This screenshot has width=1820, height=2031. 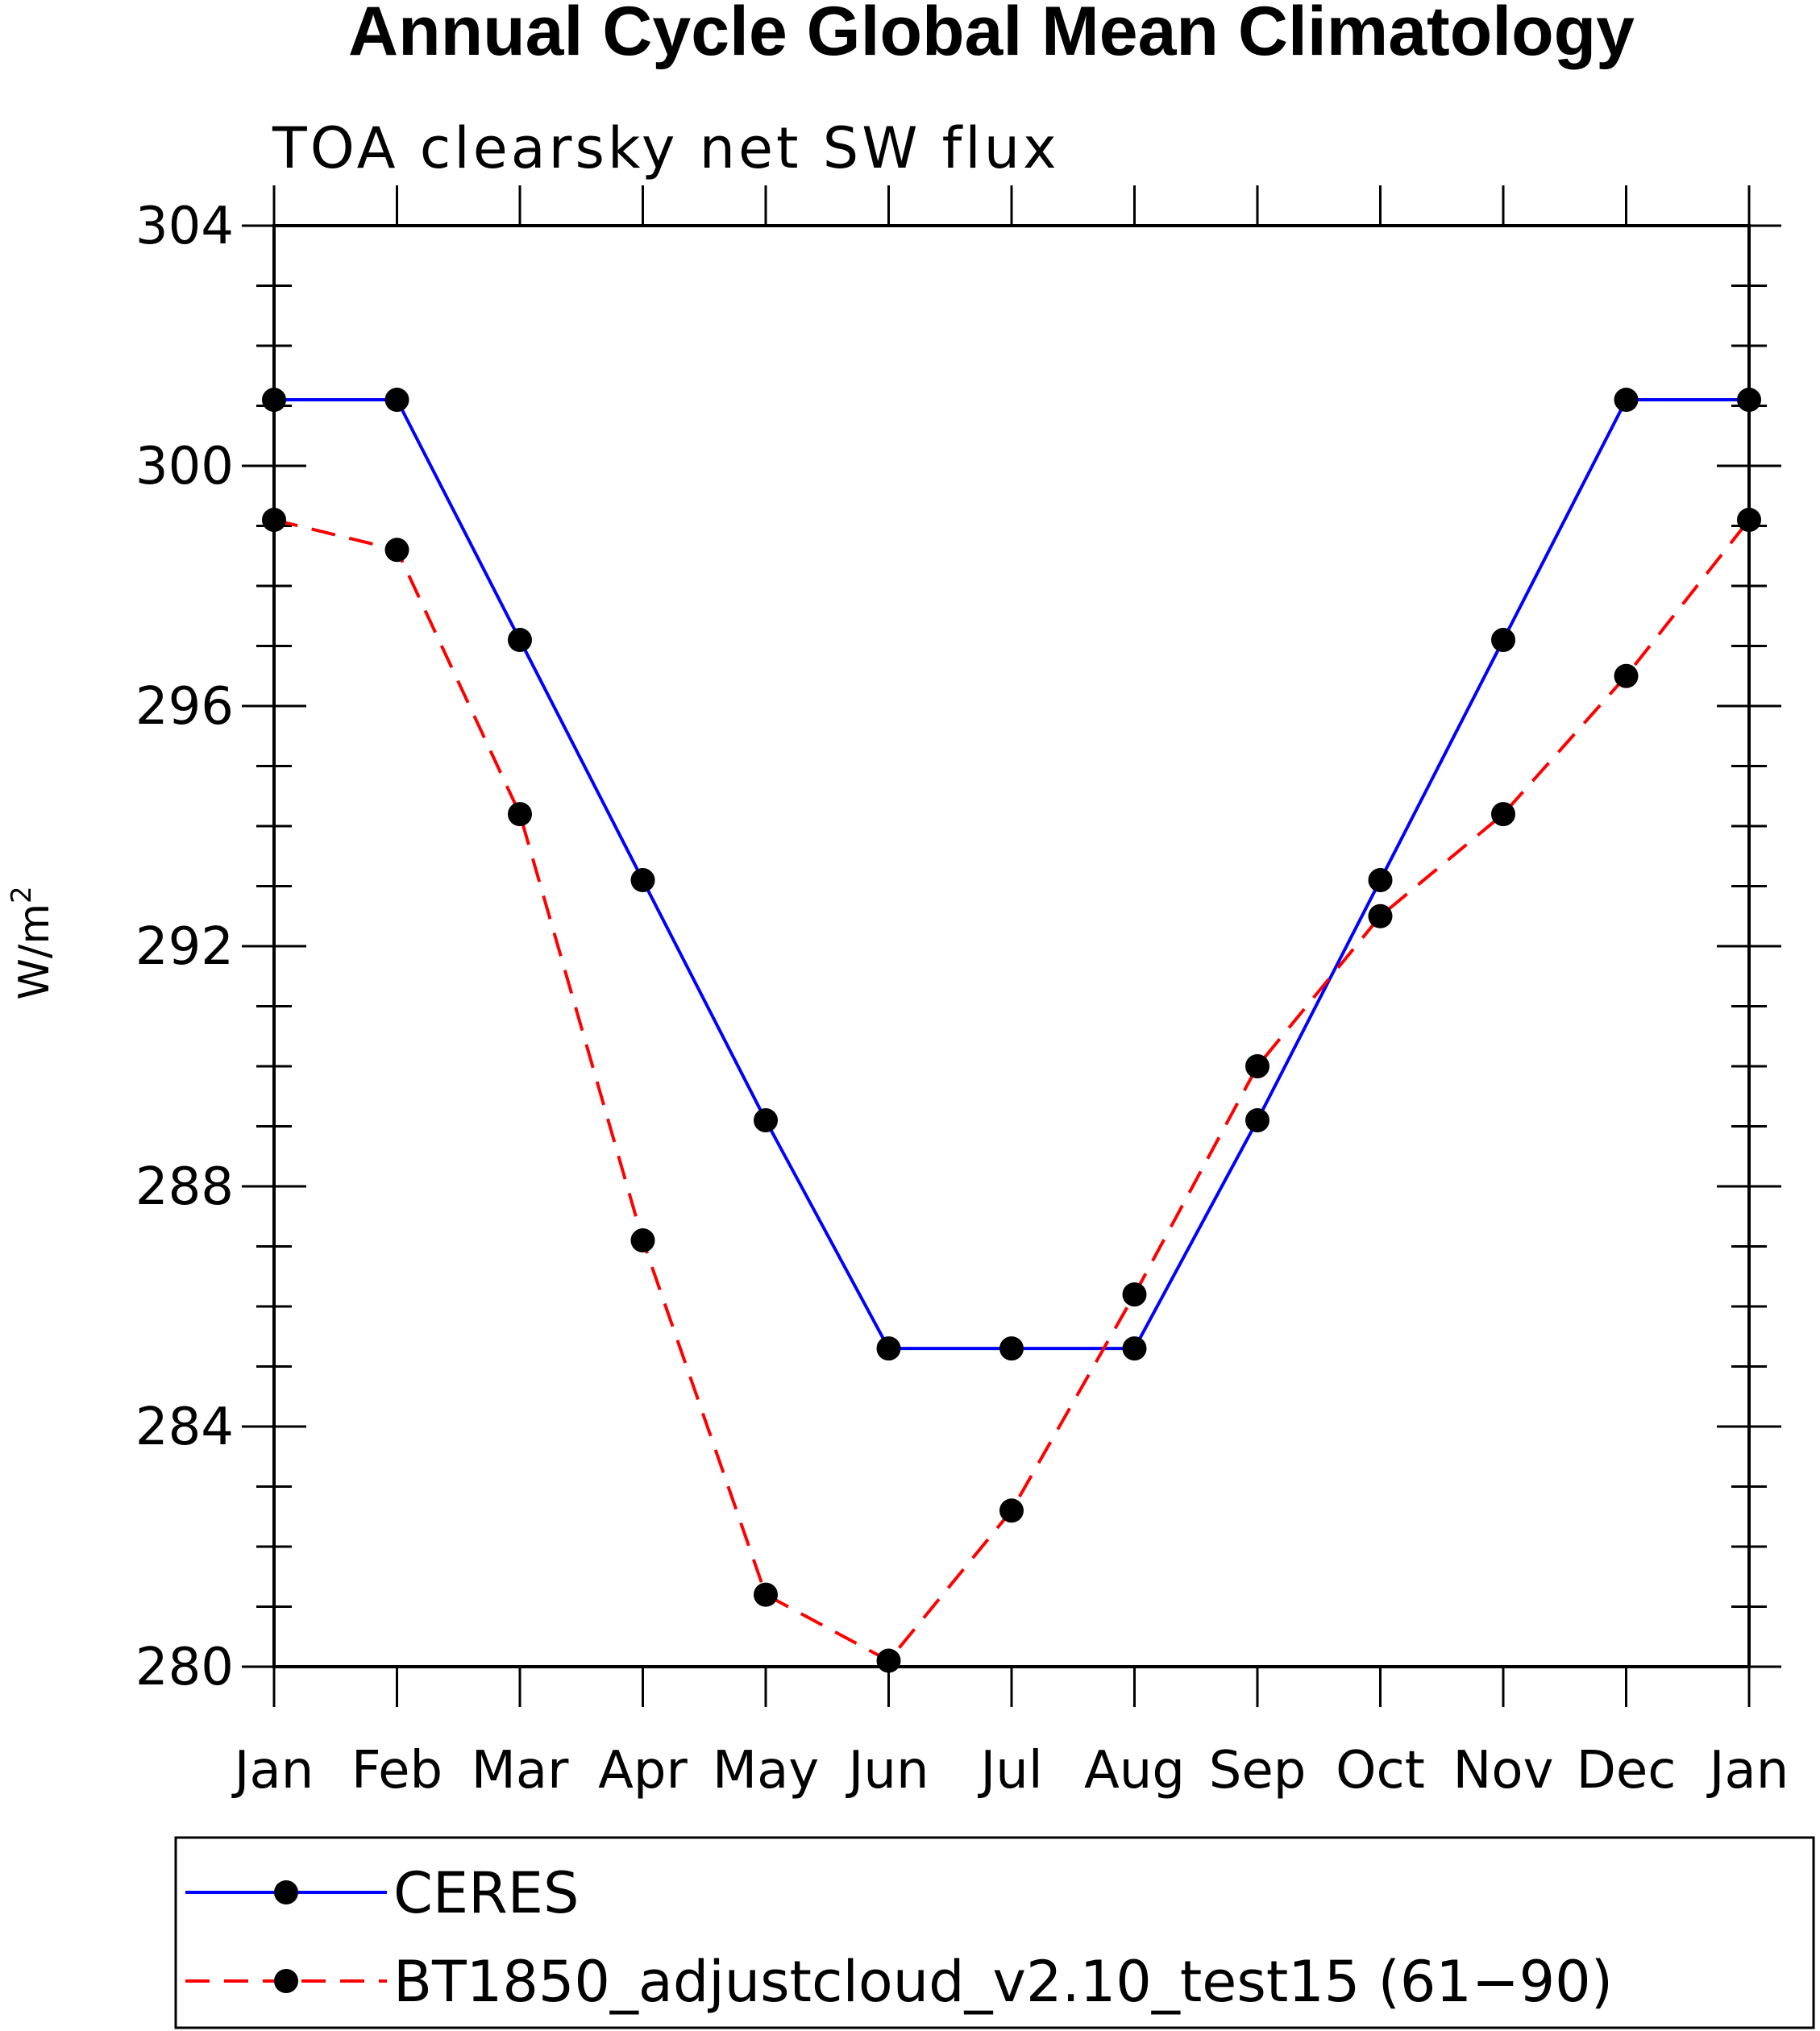 What do you see at coordinates (185, 466) in the screenshot?
I see `y-tick-label: 300` at bounding box center [185, 466].